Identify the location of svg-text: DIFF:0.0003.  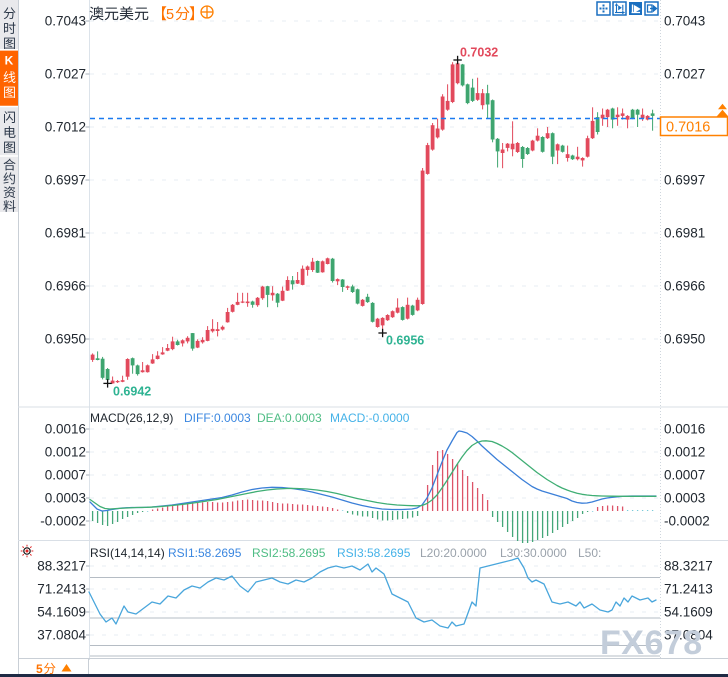
(217, 418).